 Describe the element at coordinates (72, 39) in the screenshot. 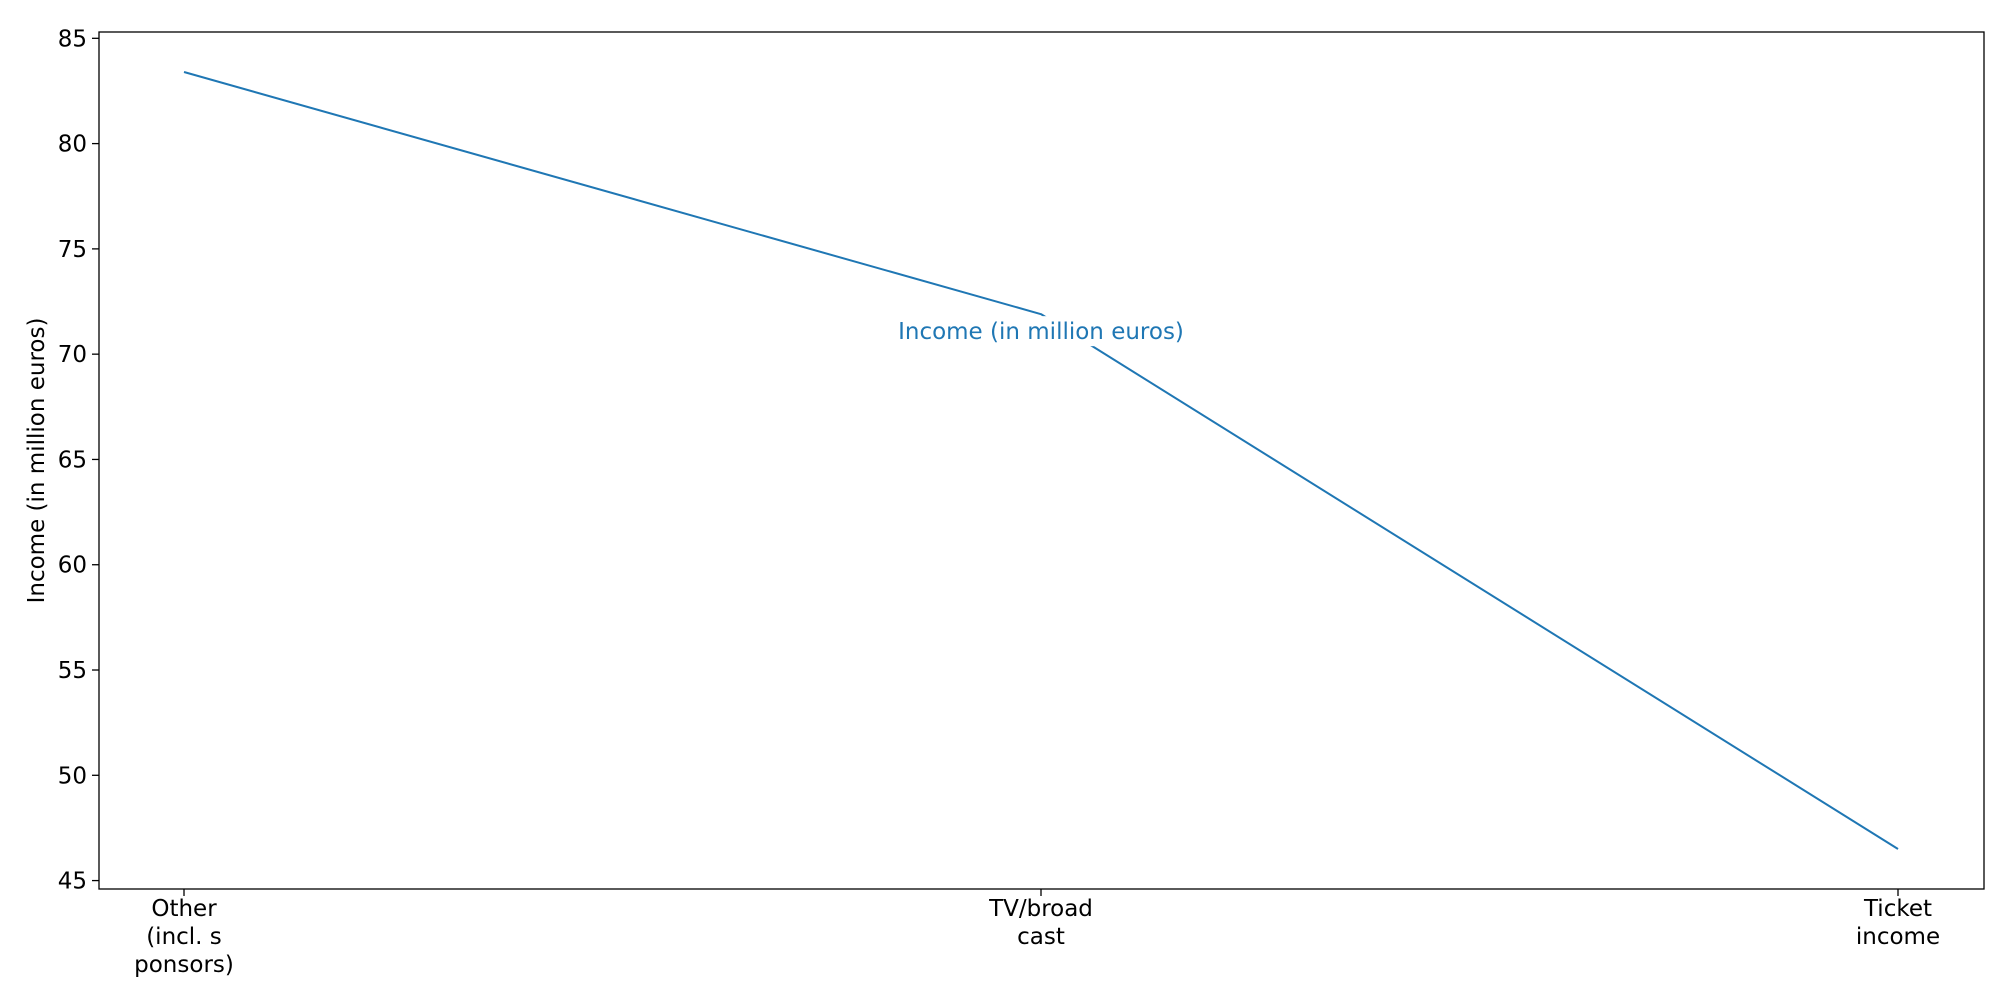

I see `y-tick-label: 85` at that location.